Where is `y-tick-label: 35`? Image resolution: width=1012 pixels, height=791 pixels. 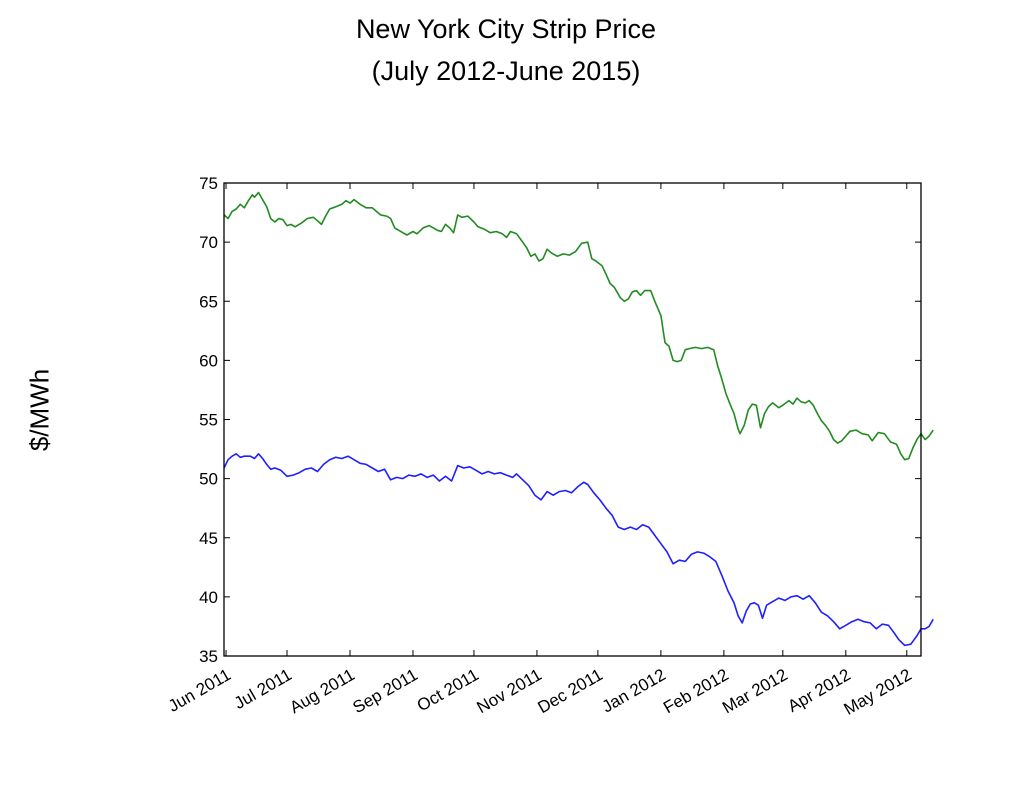
y-tick-label: 35 is located at coordinates (208, 656).